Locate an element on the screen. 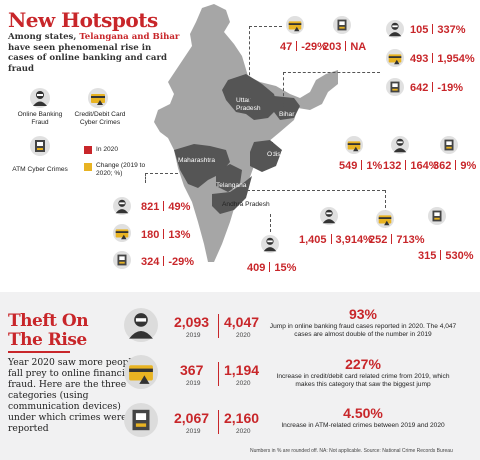 This screenshot has height=460, width=480. subtitle-highlight: Telangana and Bihar is located at coordinates (129, 37).